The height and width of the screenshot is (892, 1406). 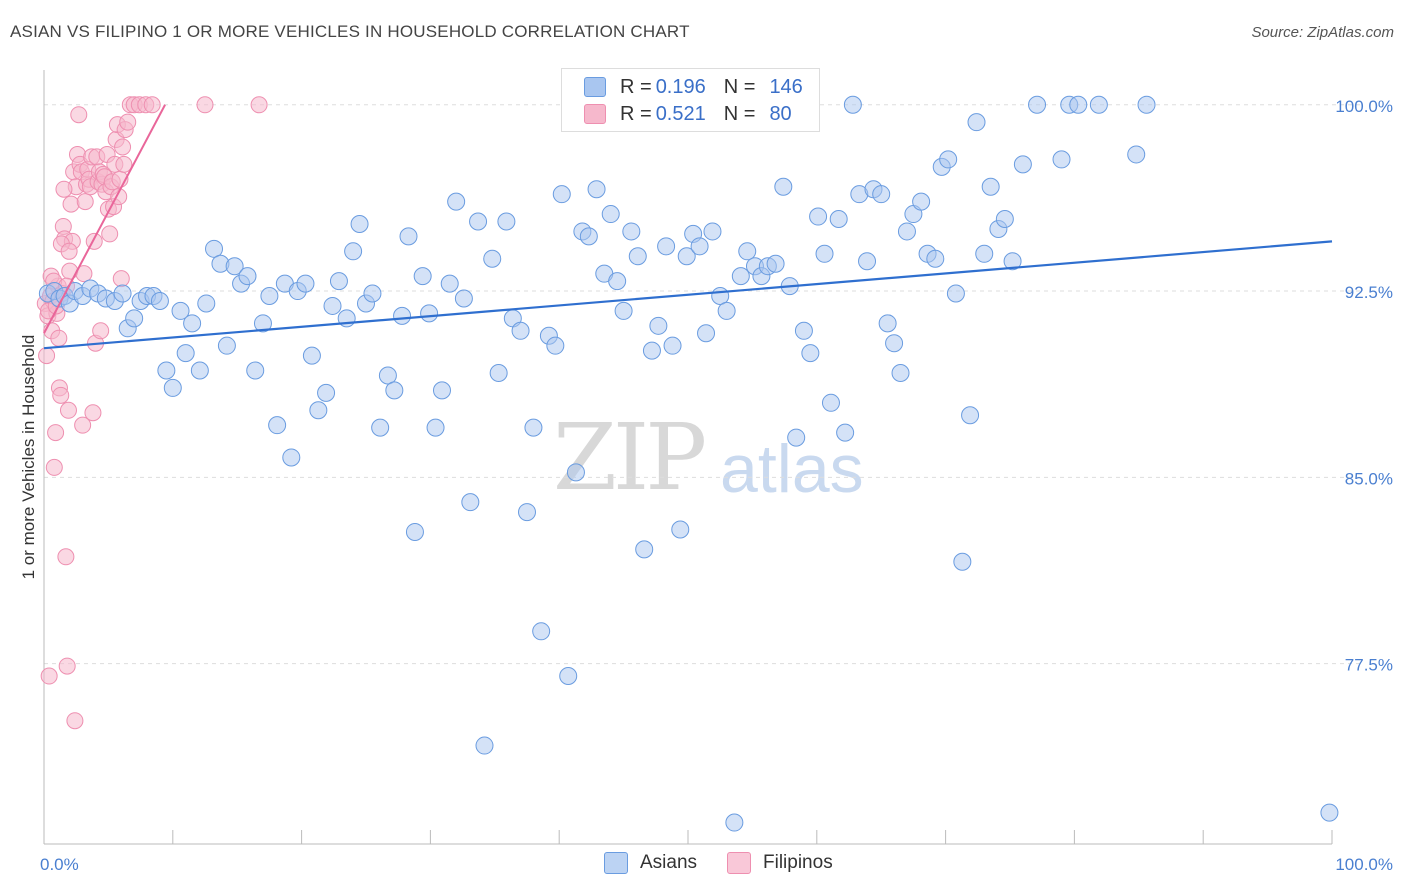 I want to click on asian-swatch, so click(x=595, y=87).